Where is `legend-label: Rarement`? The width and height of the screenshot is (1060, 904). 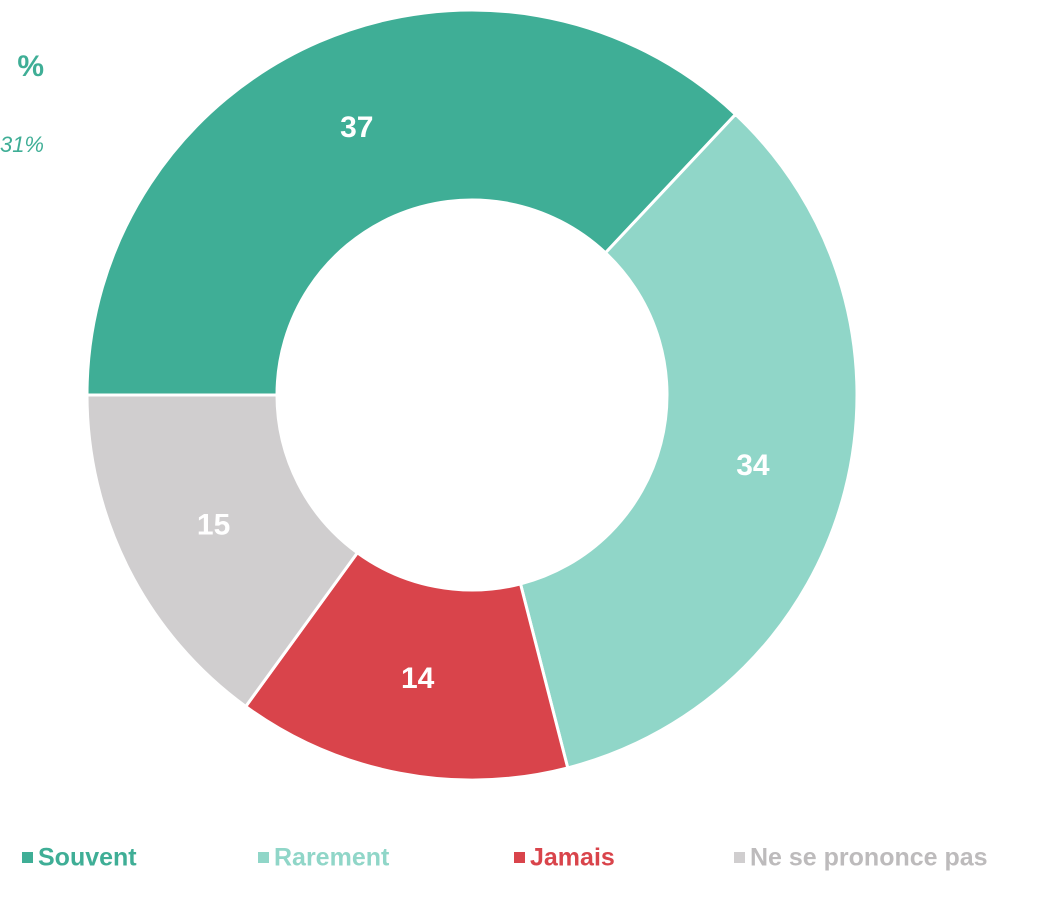 legend-label: Rarement is located at coordinates (332, 858).